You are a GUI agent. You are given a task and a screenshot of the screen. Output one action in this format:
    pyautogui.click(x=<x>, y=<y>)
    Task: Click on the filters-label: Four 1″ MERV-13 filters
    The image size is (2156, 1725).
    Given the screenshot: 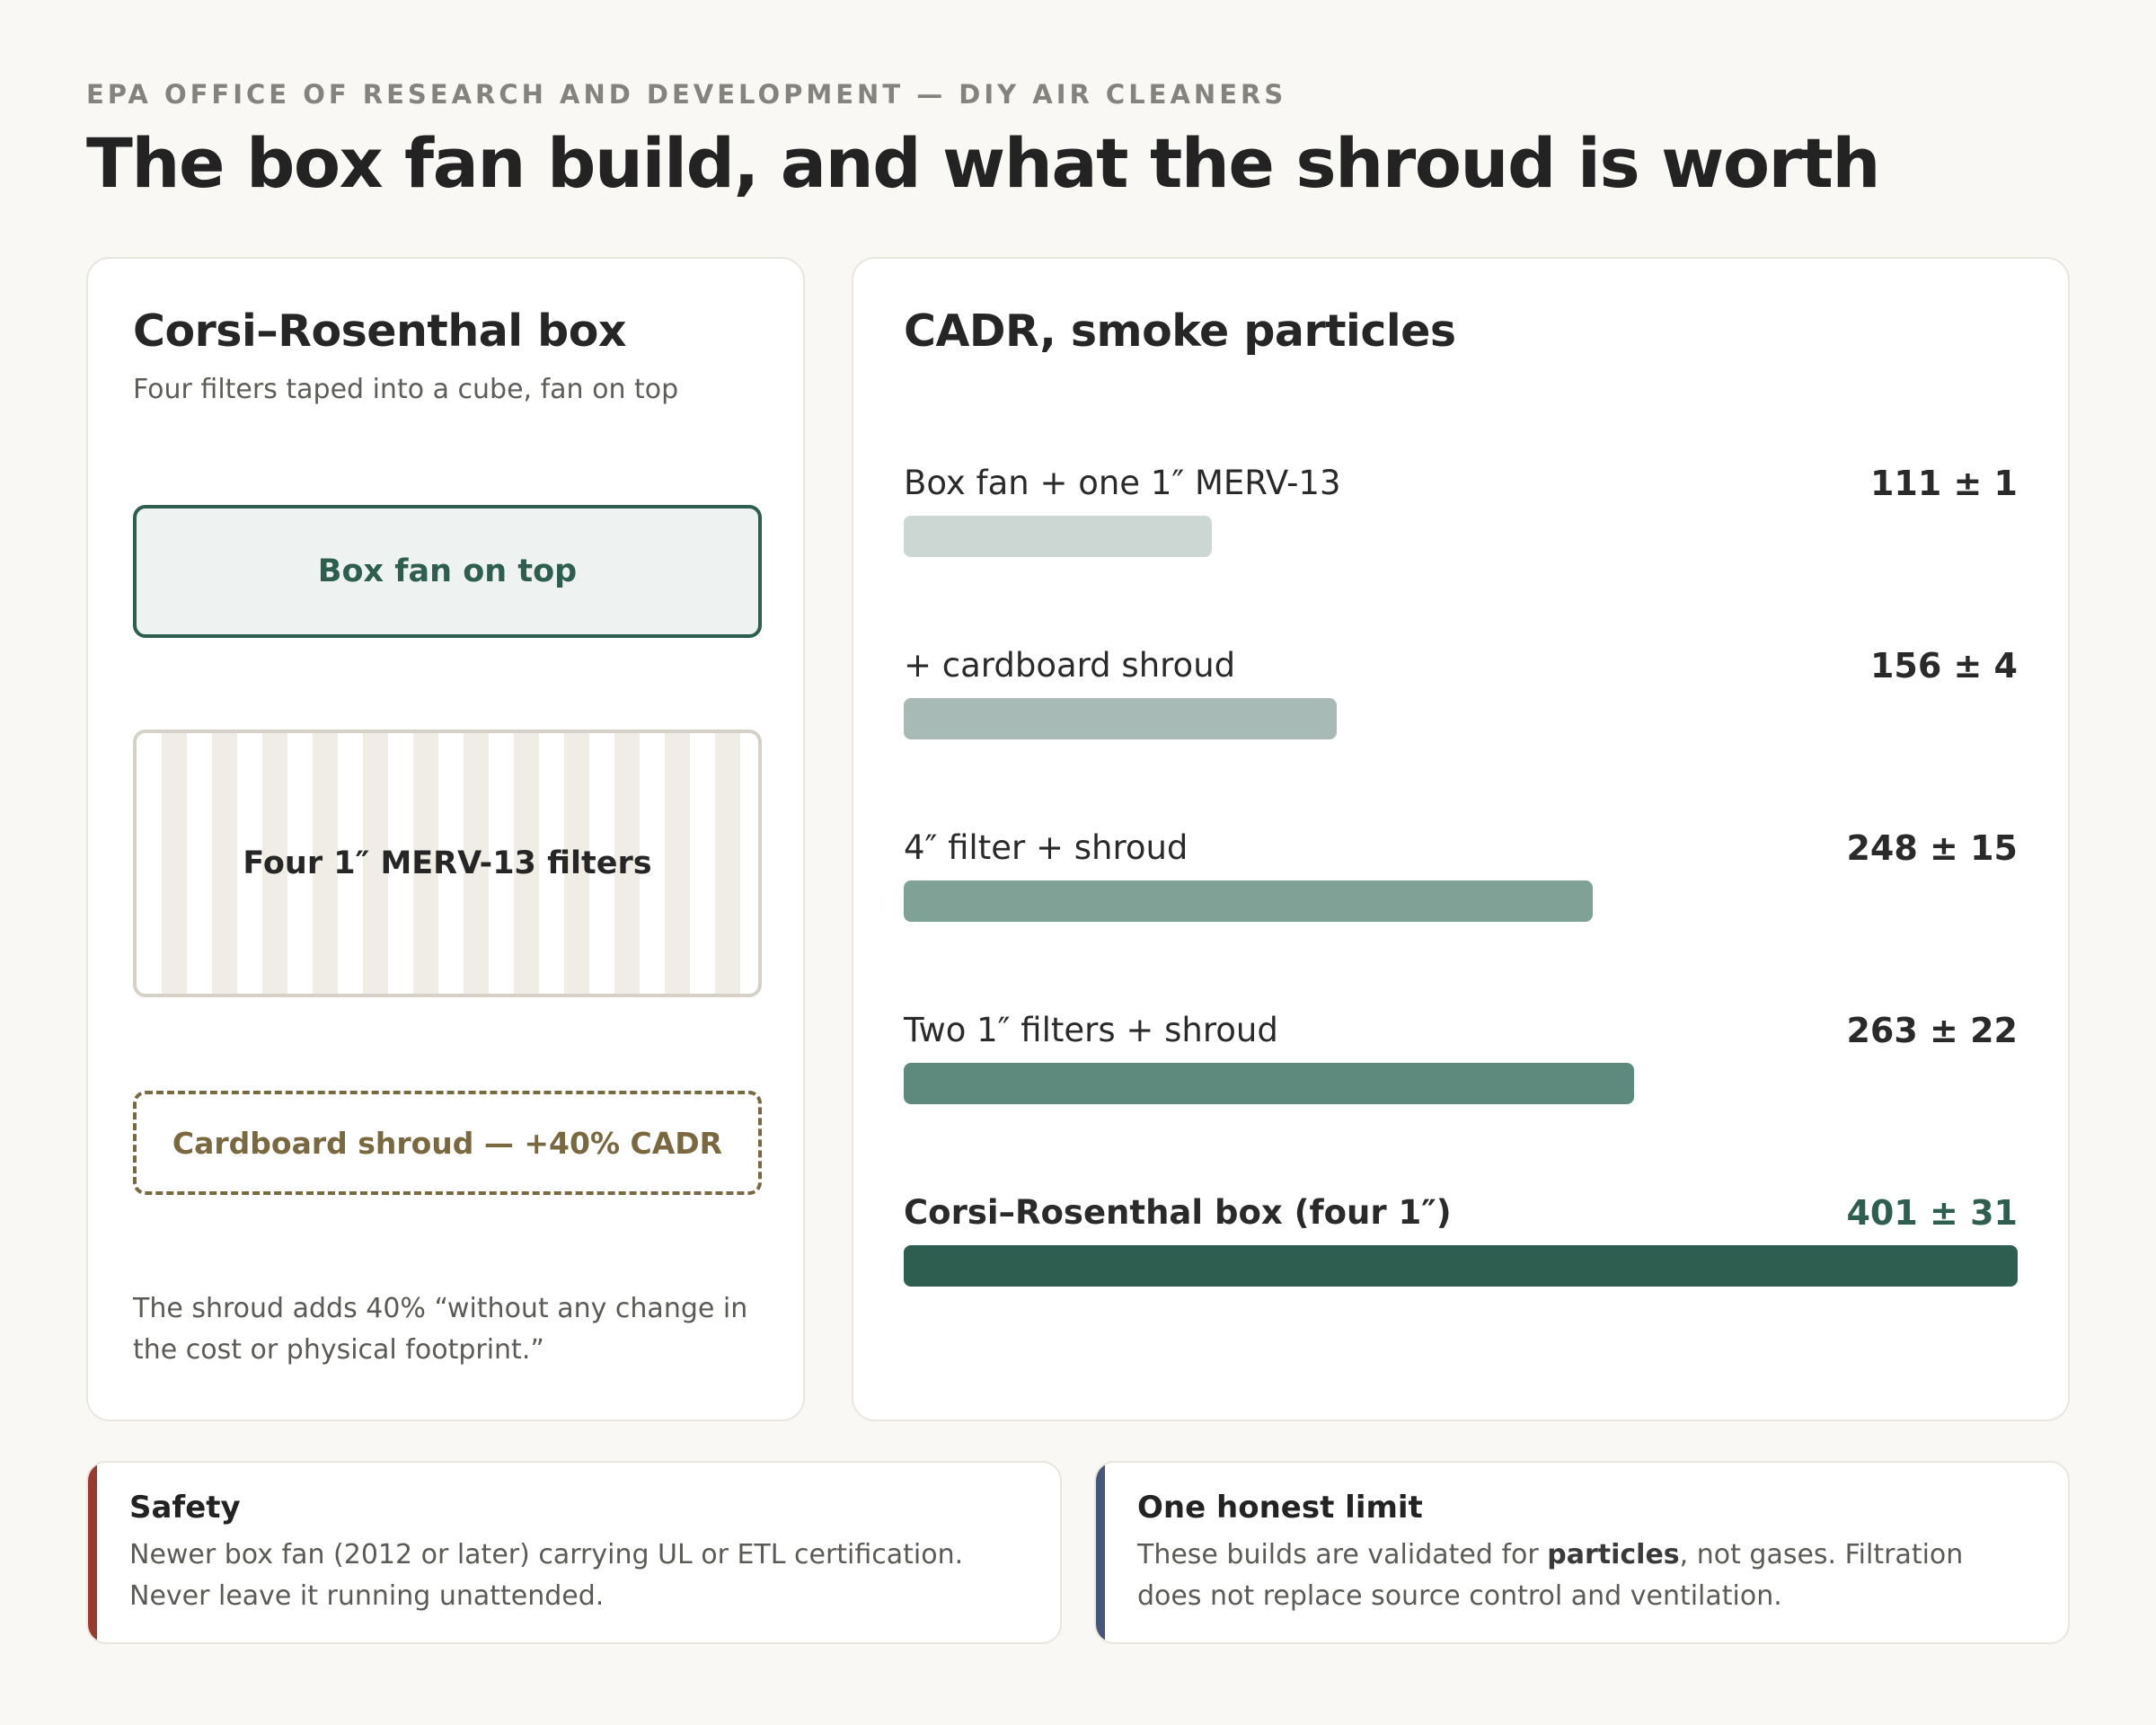 What is the action you would take?
    pyautogui.click(x=447, y=863)
    